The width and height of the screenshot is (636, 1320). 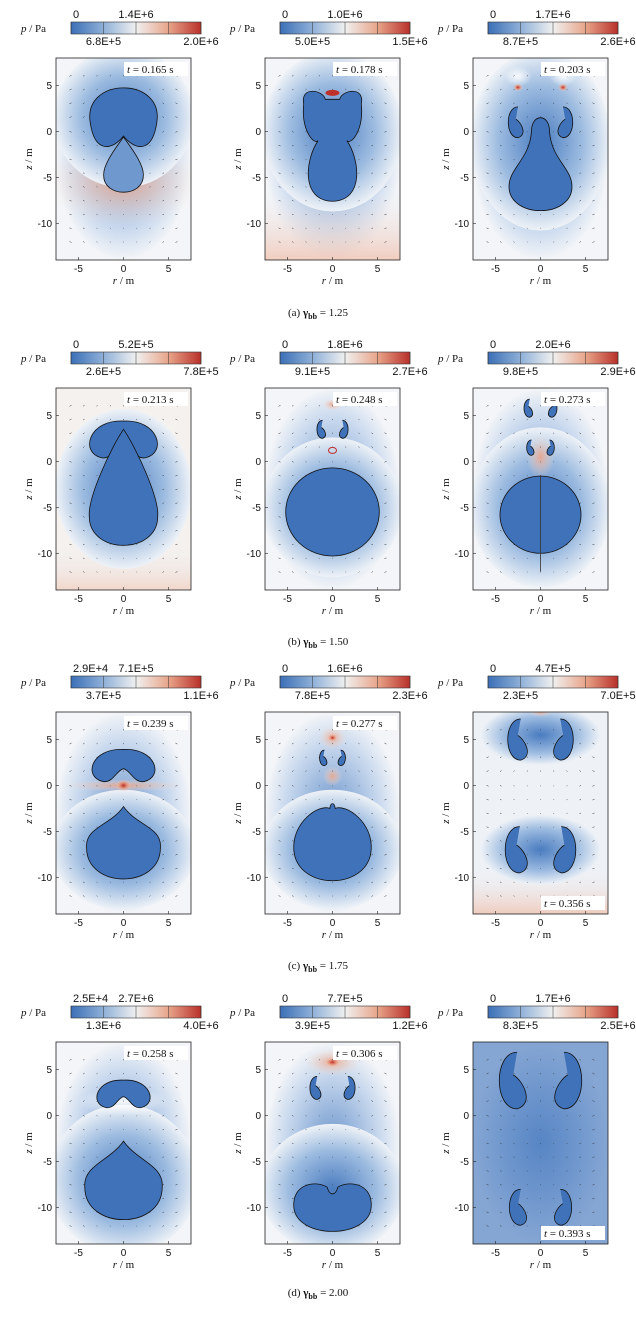 What do you see at coordinates (332, 776) in the screenshot?
I see `high-pressure-region` at bounding box center [332, 776].